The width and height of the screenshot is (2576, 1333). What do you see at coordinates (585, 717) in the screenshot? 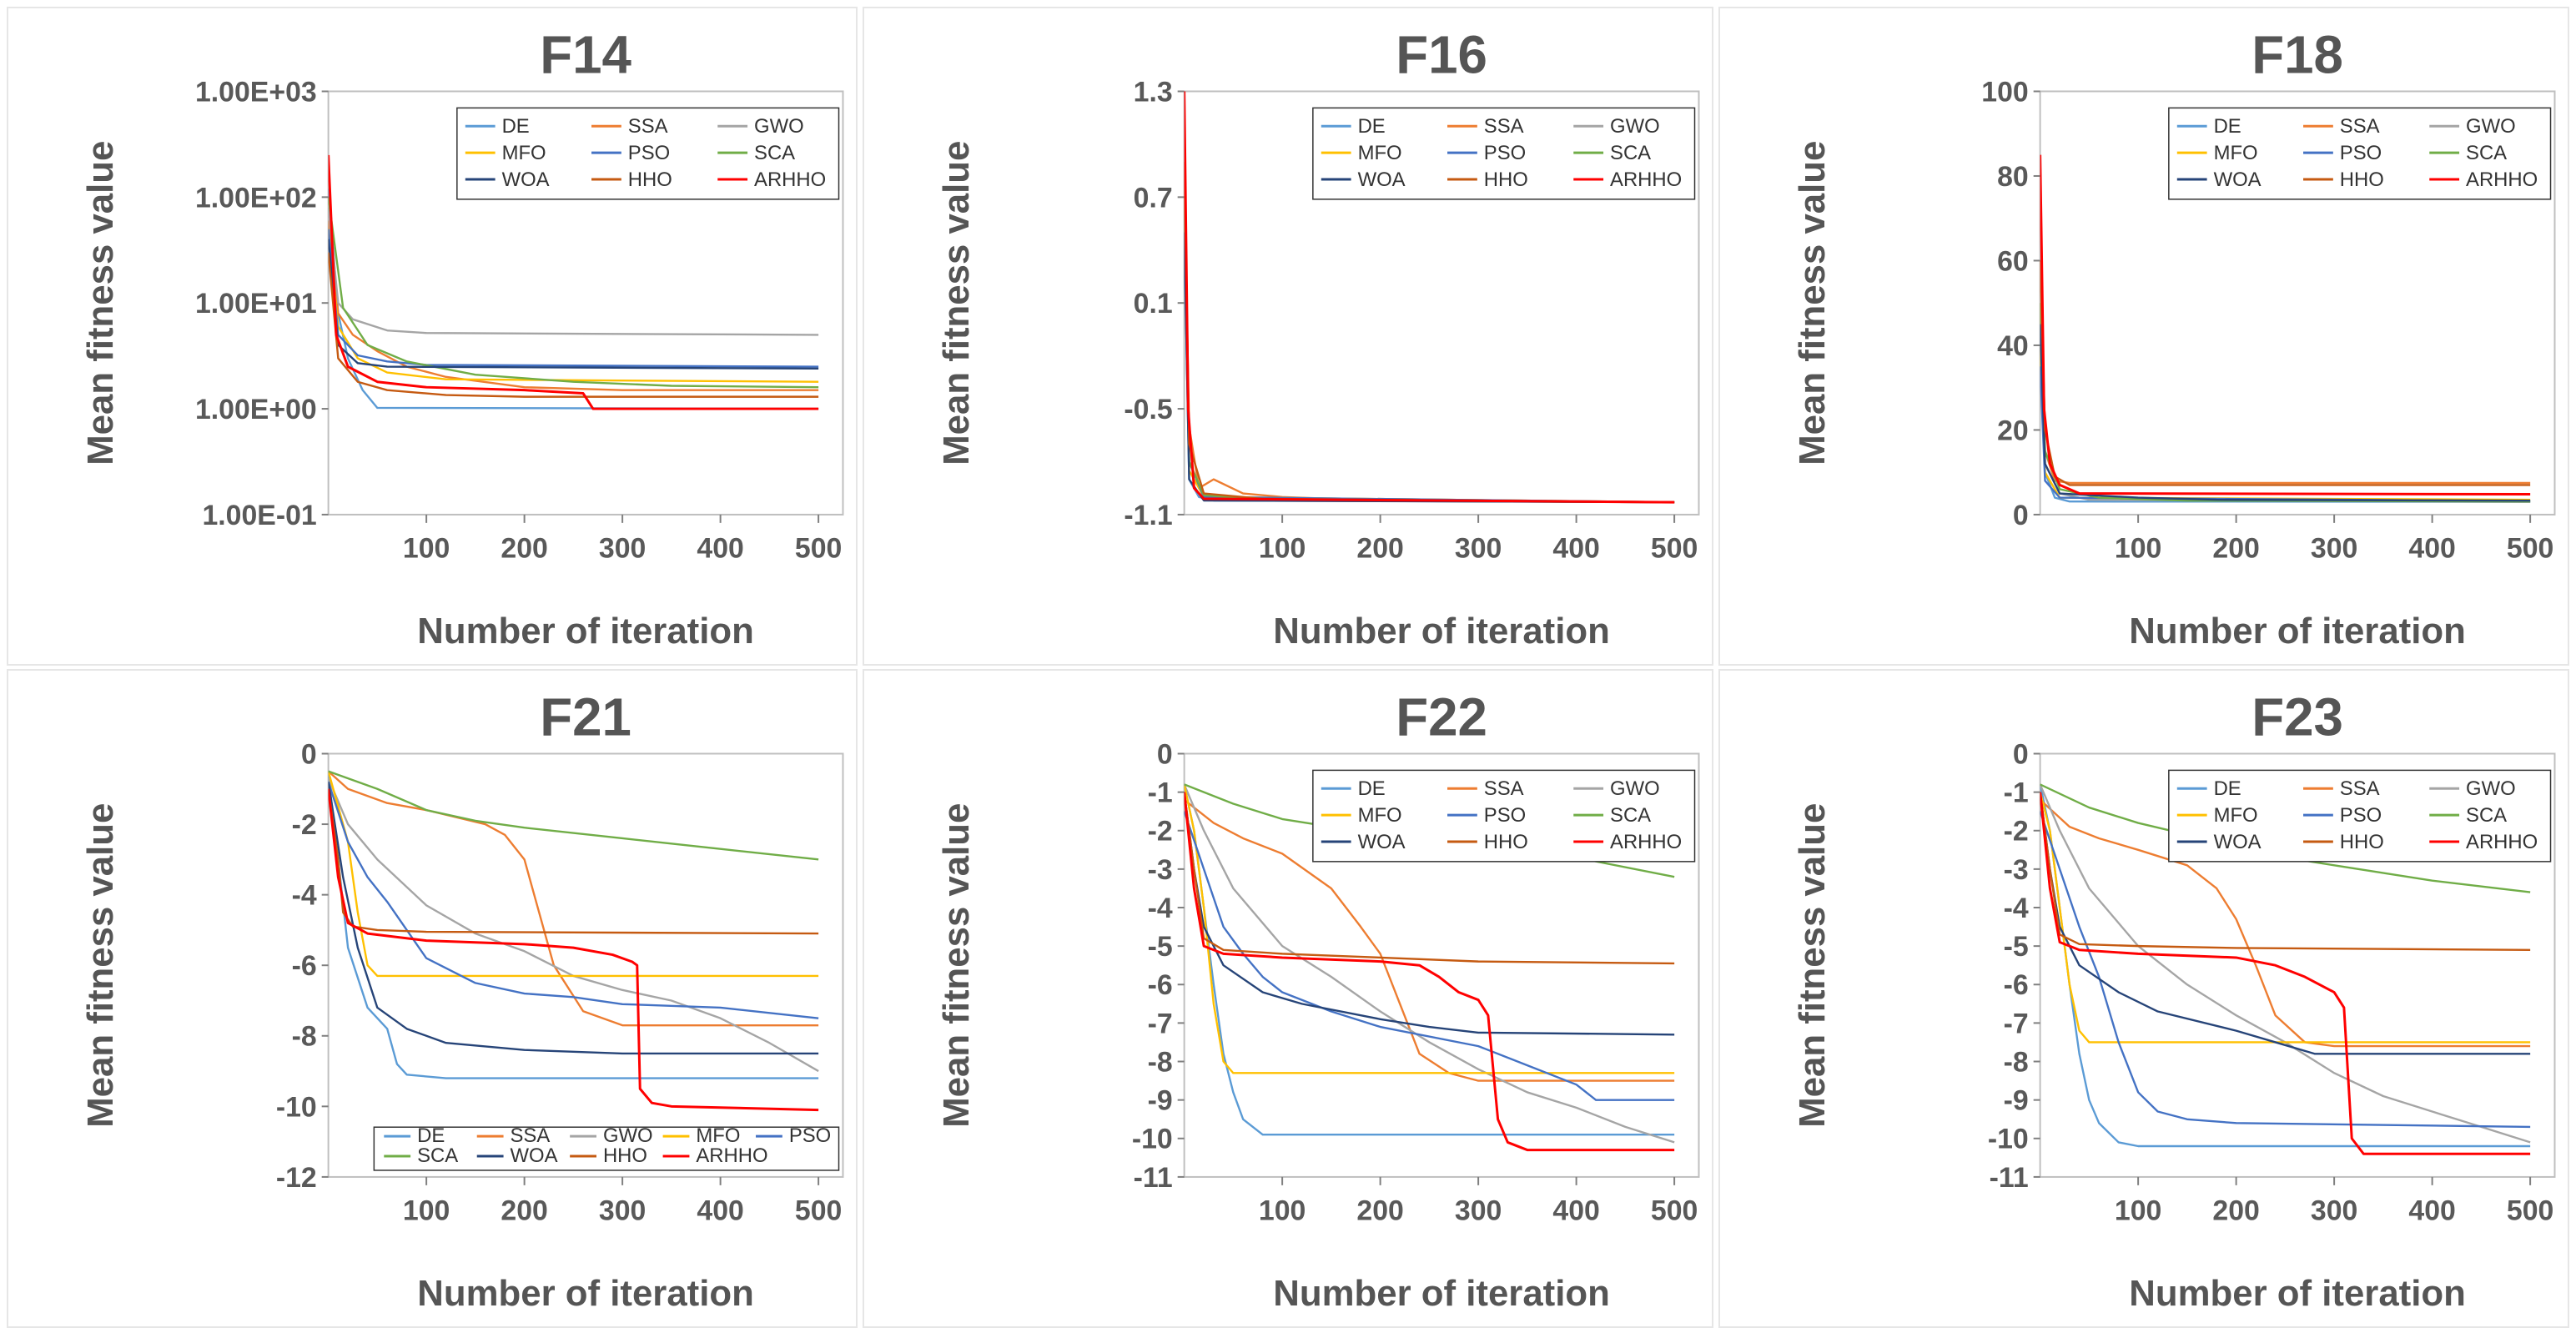
I see `chart-title: F21` at bounding box center [585, 717].